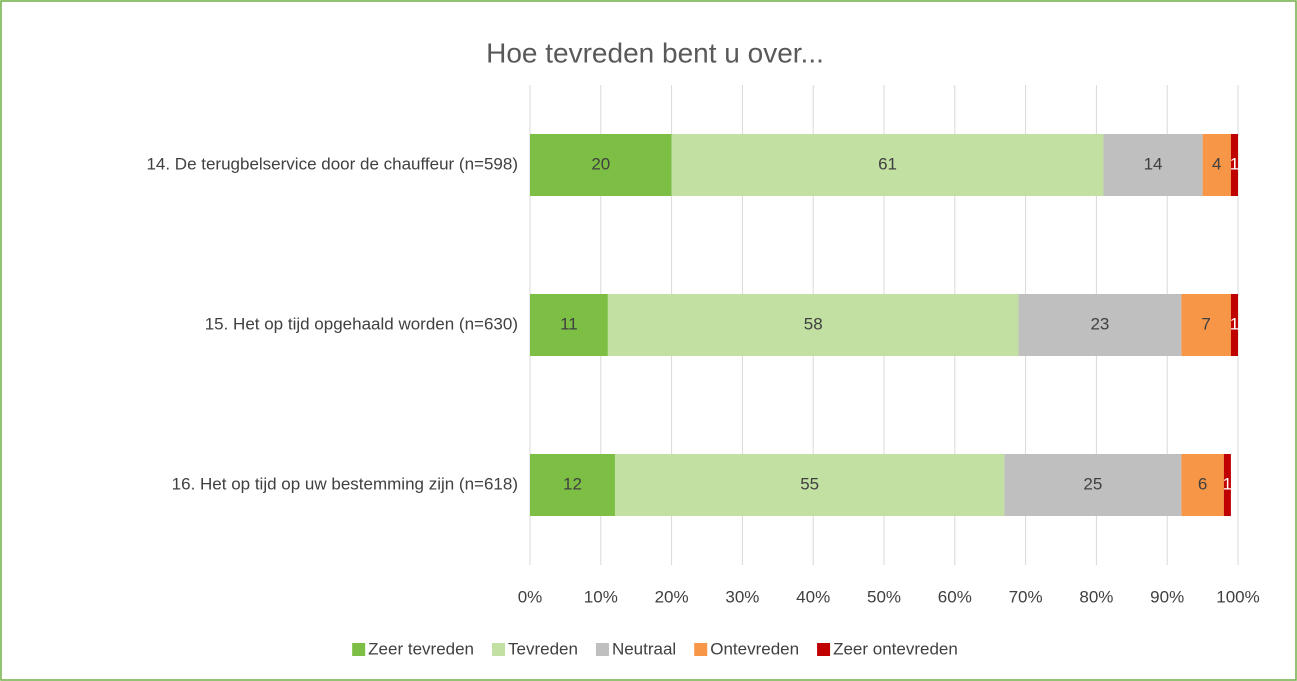  Describe the element at coordinates (421, 648) in the screenshot. I see `legend-label: Zeer tevreden` at that location.